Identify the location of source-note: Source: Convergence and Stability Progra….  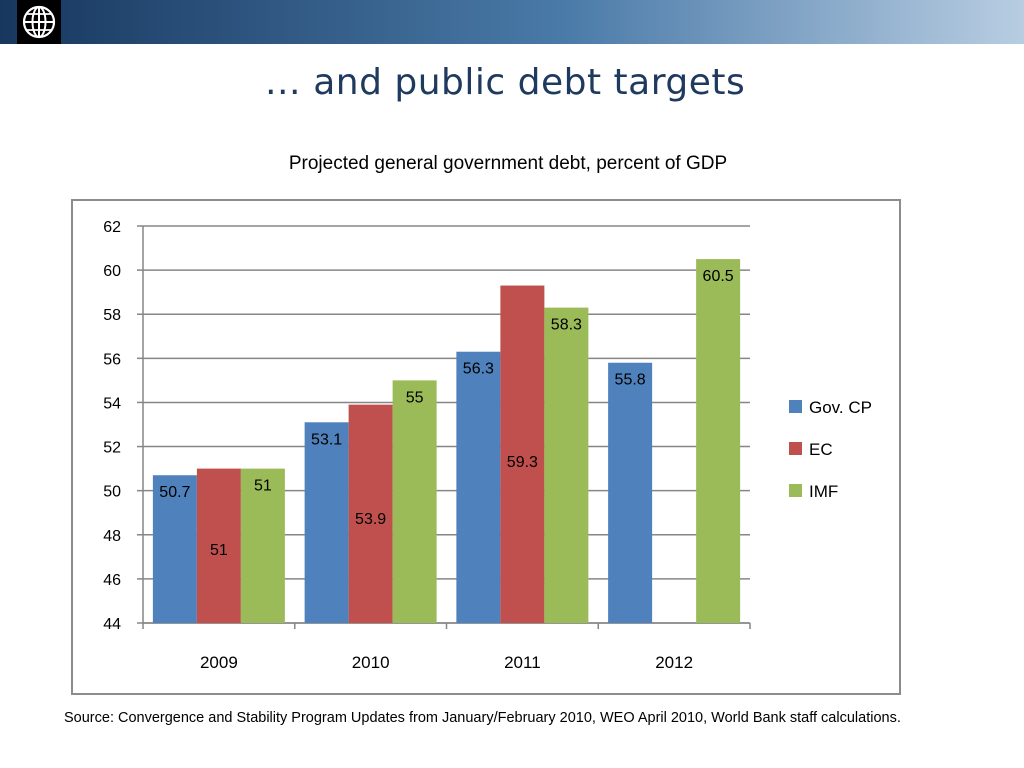
(482, 718).